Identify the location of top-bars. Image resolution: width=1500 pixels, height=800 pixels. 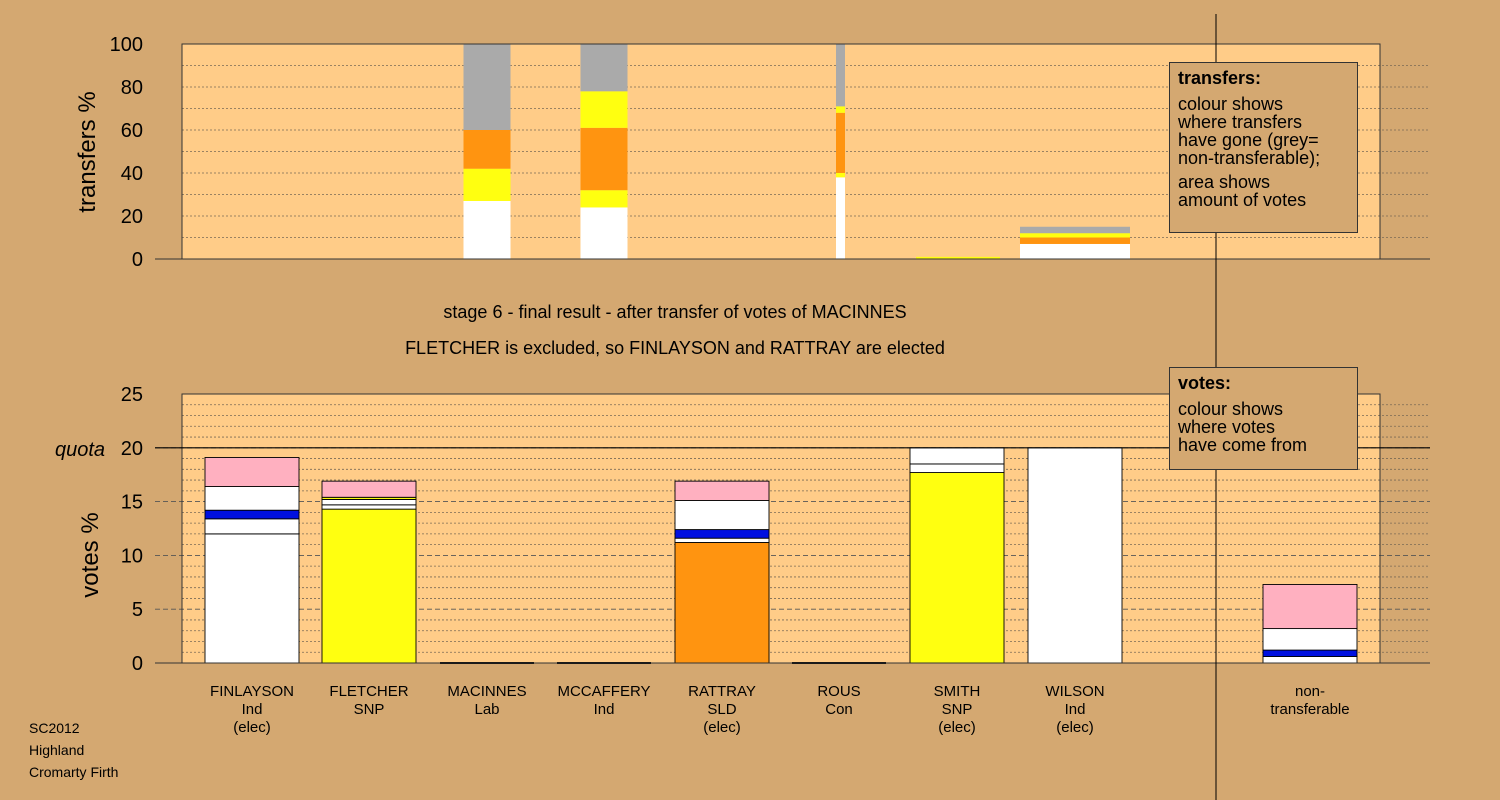
(796, 151).